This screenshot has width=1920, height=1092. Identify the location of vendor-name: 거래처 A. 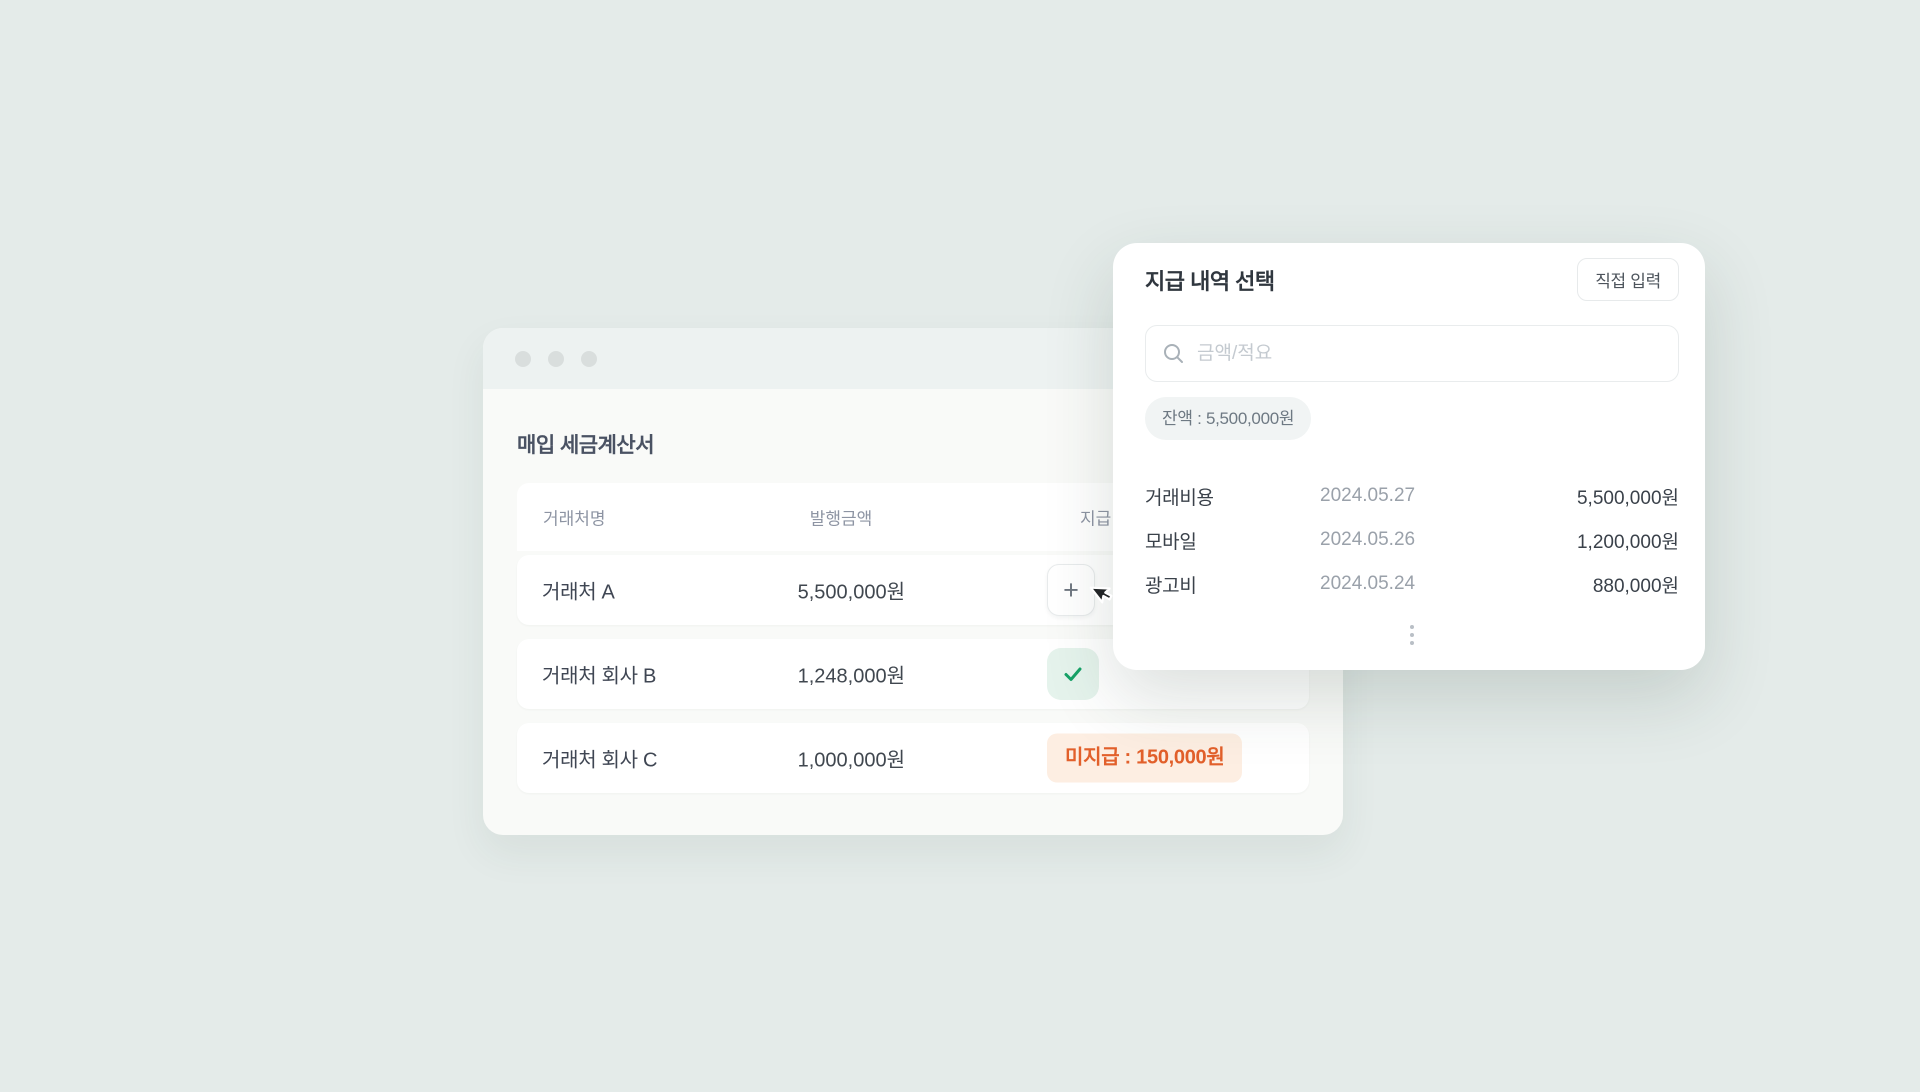
(578, 592).